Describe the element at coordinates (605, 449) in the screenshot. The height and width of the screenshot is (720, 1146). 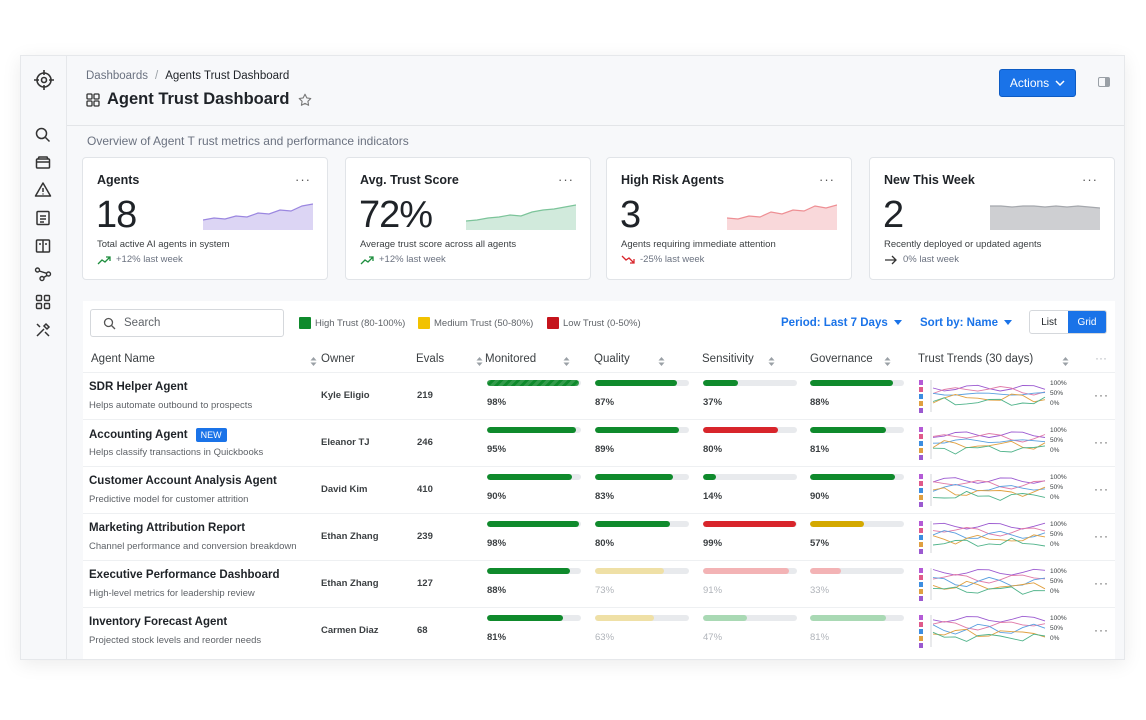
I see `metric-percent: 89%` at that location.